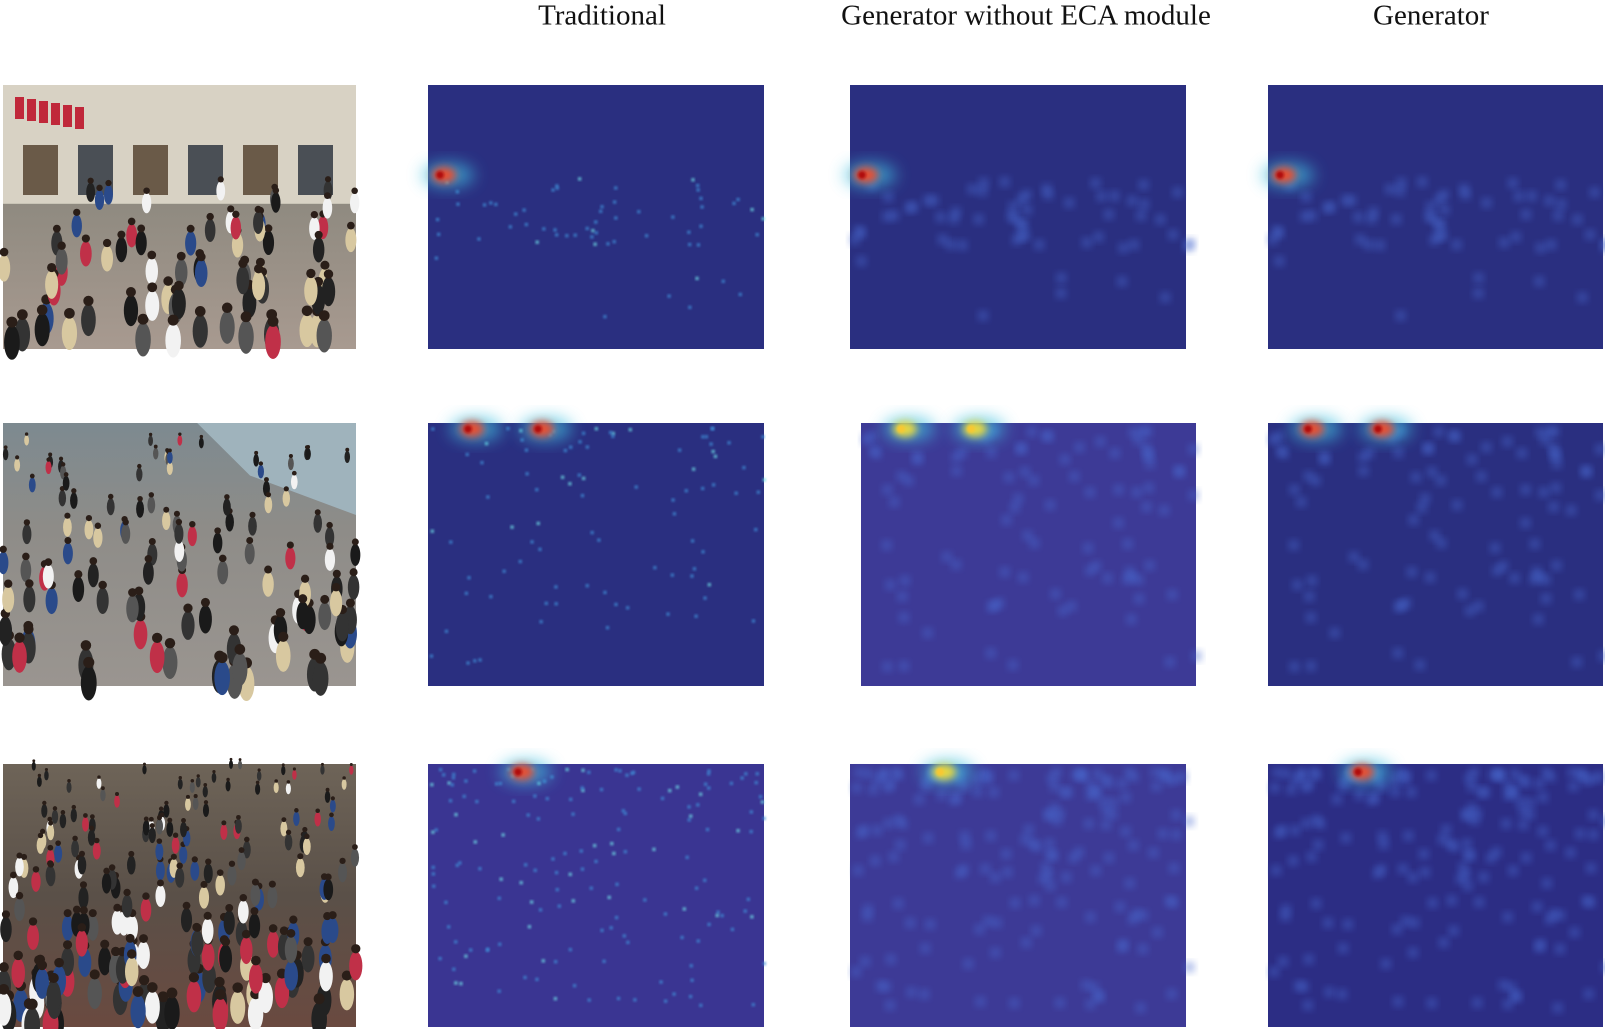  What do you see at coordinates (940, 772) in the screenshot?
I see `density-peak` at bounding box center [940, 772].